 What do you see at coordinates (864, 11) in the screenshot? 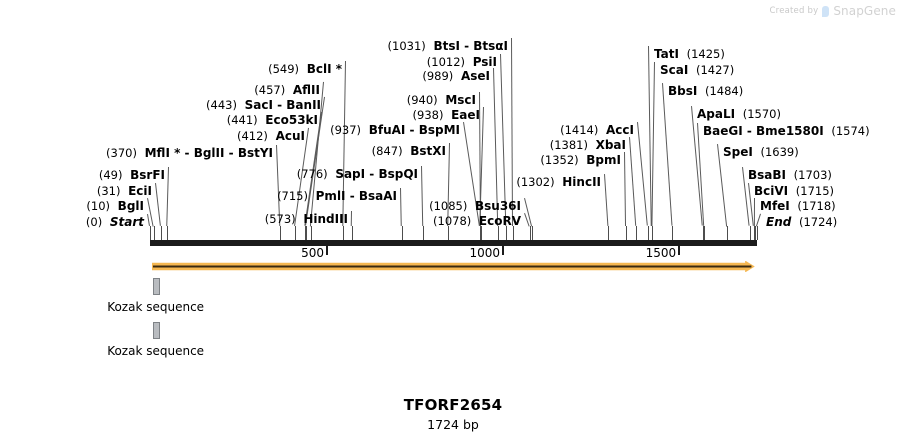
I see `watermark-brand-label: SnapGene` at bounding box center [864, 11].